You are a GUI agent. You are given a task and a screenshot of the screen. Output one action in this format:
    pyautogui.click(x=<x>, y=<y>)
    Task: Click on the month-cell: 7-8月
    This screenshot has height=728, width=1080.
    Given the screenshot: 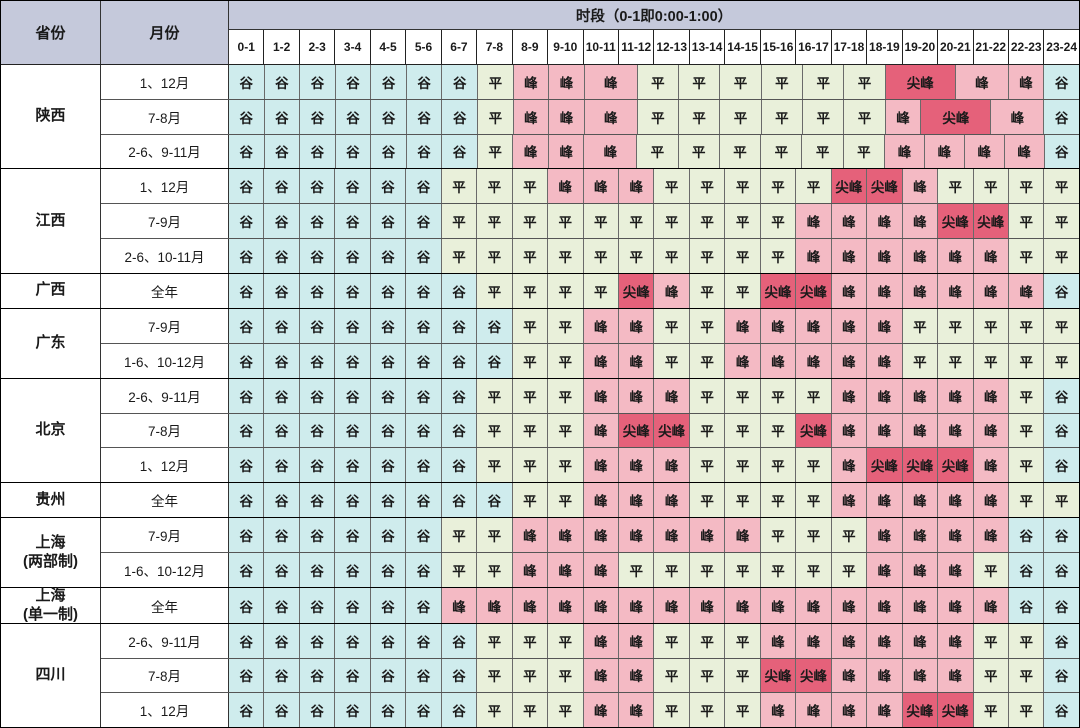 What is the action you would take?
    pyautogui.click(x=165, y=116)
    